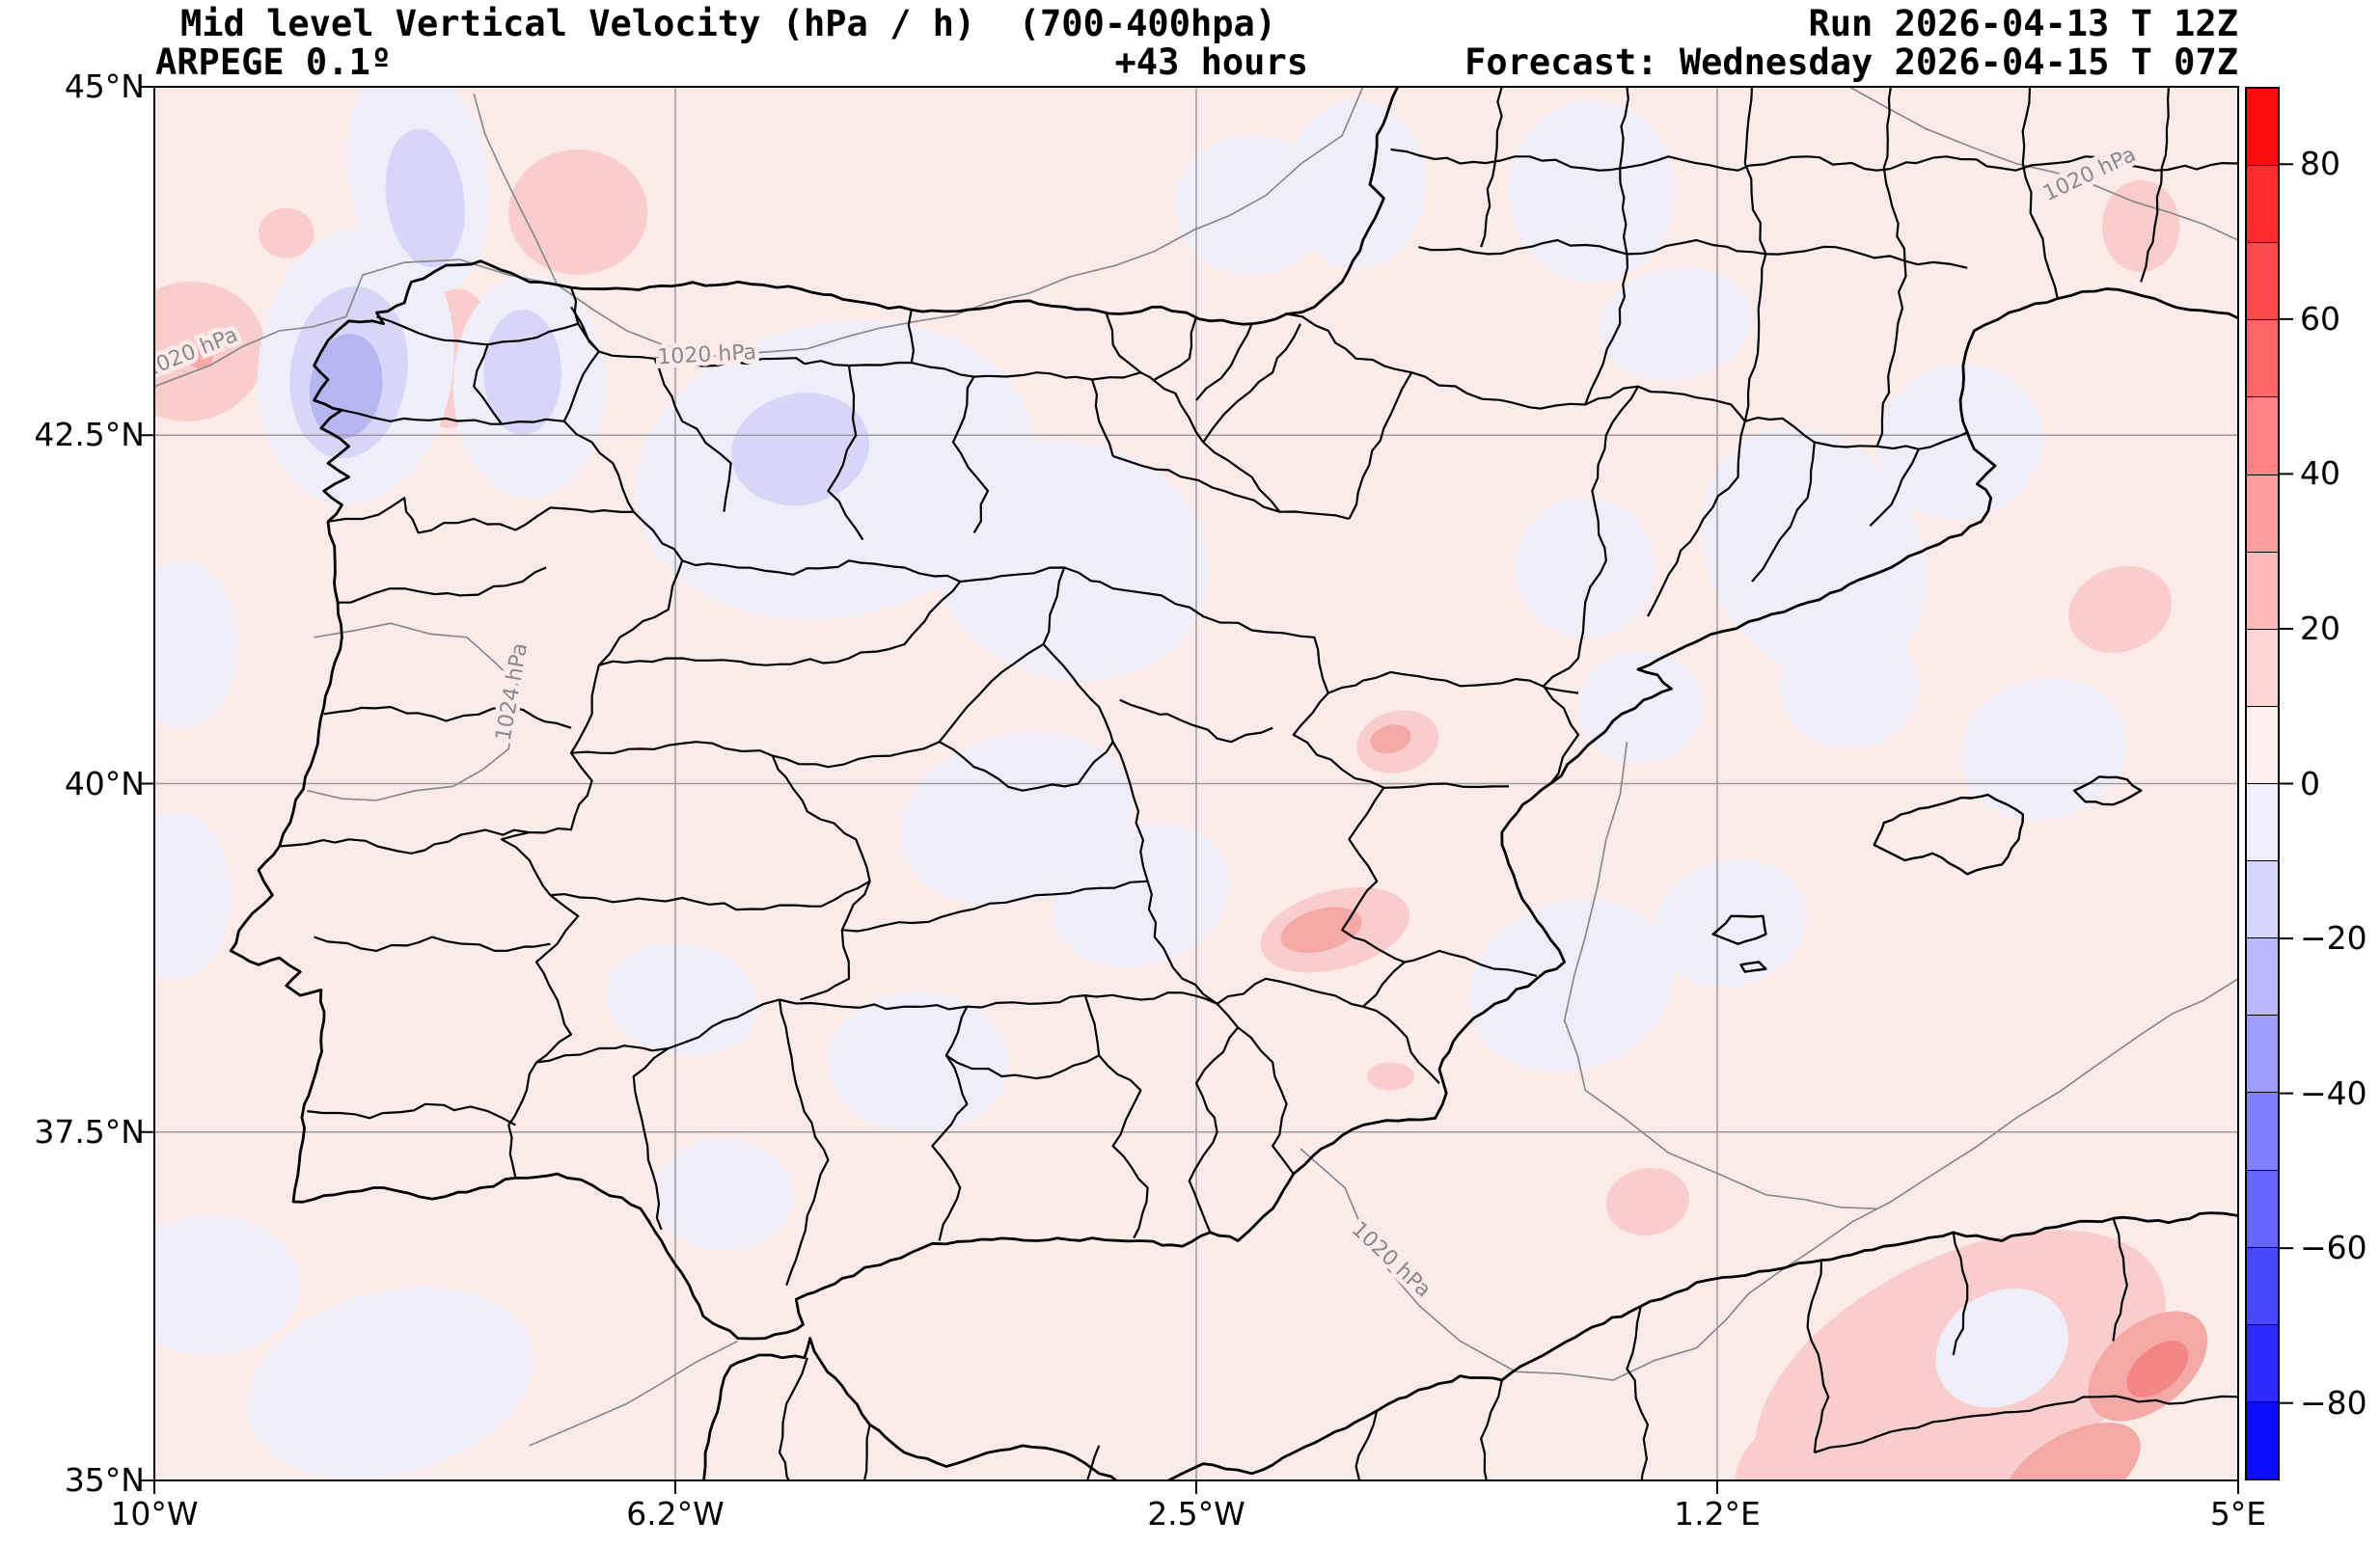 This screenshot has width=2380, height=1547. I want to click on coastline, so click(1470, 1346).